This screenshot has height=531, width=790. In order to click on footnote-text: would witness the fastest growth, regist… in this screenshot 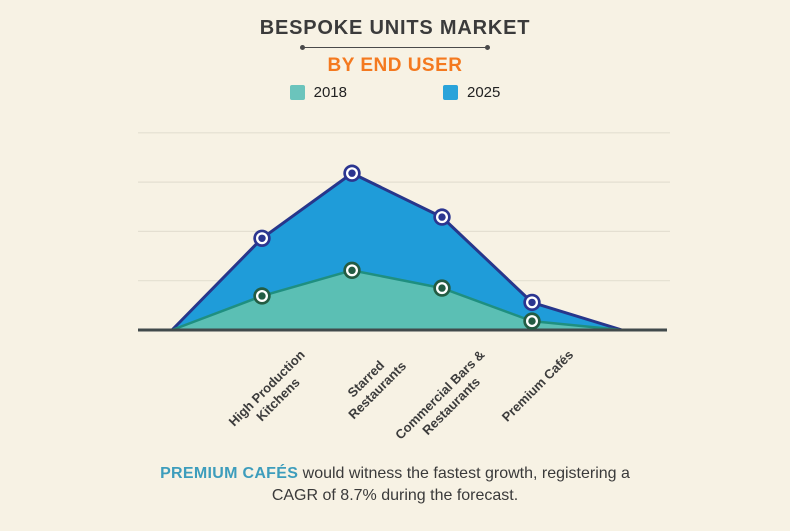, I will do `click(450, 484)`.